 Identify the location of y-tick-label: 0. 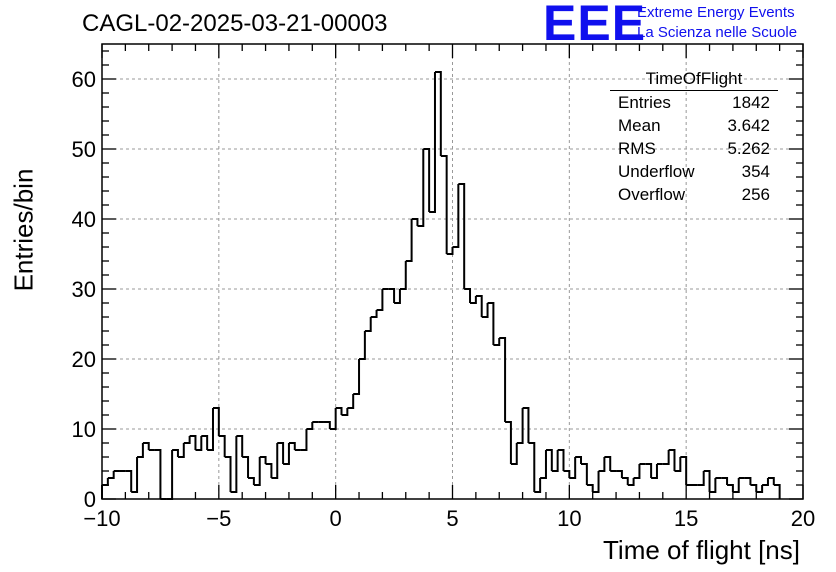
(90, 499).